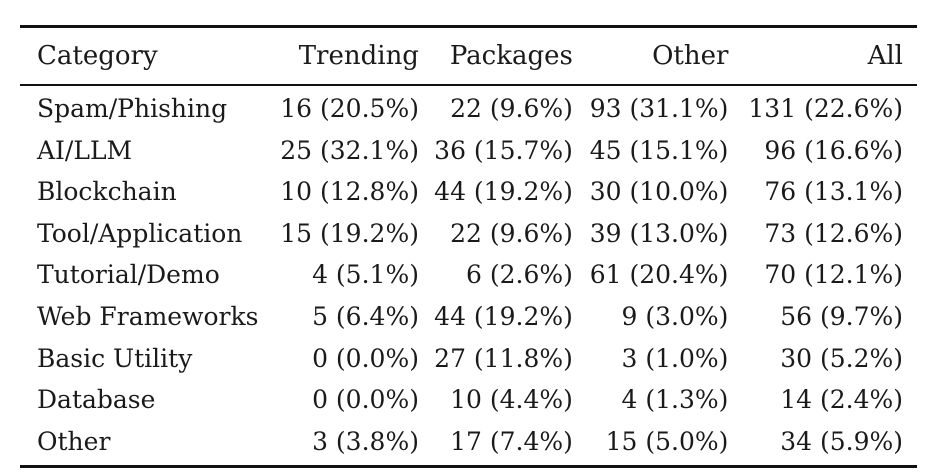  I want to click on value-cell: 17 (7.4%), so click(511, 441).